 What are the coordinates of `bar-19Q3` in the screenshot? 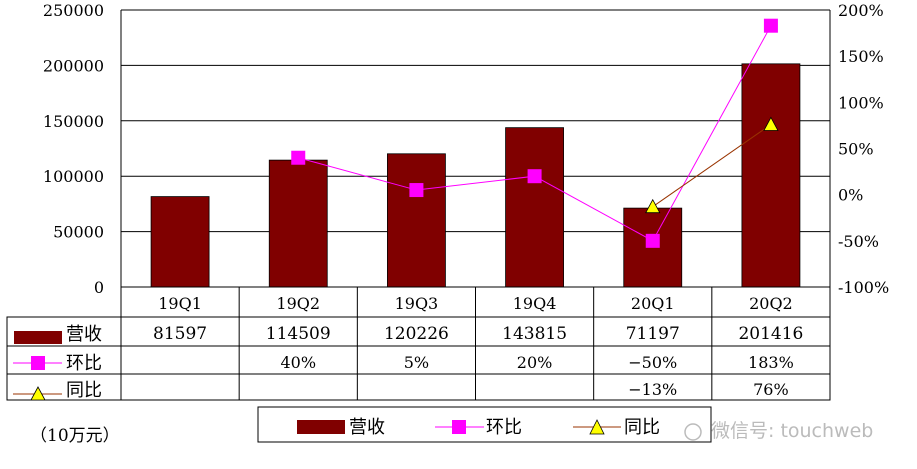 It's located at (416, 220).